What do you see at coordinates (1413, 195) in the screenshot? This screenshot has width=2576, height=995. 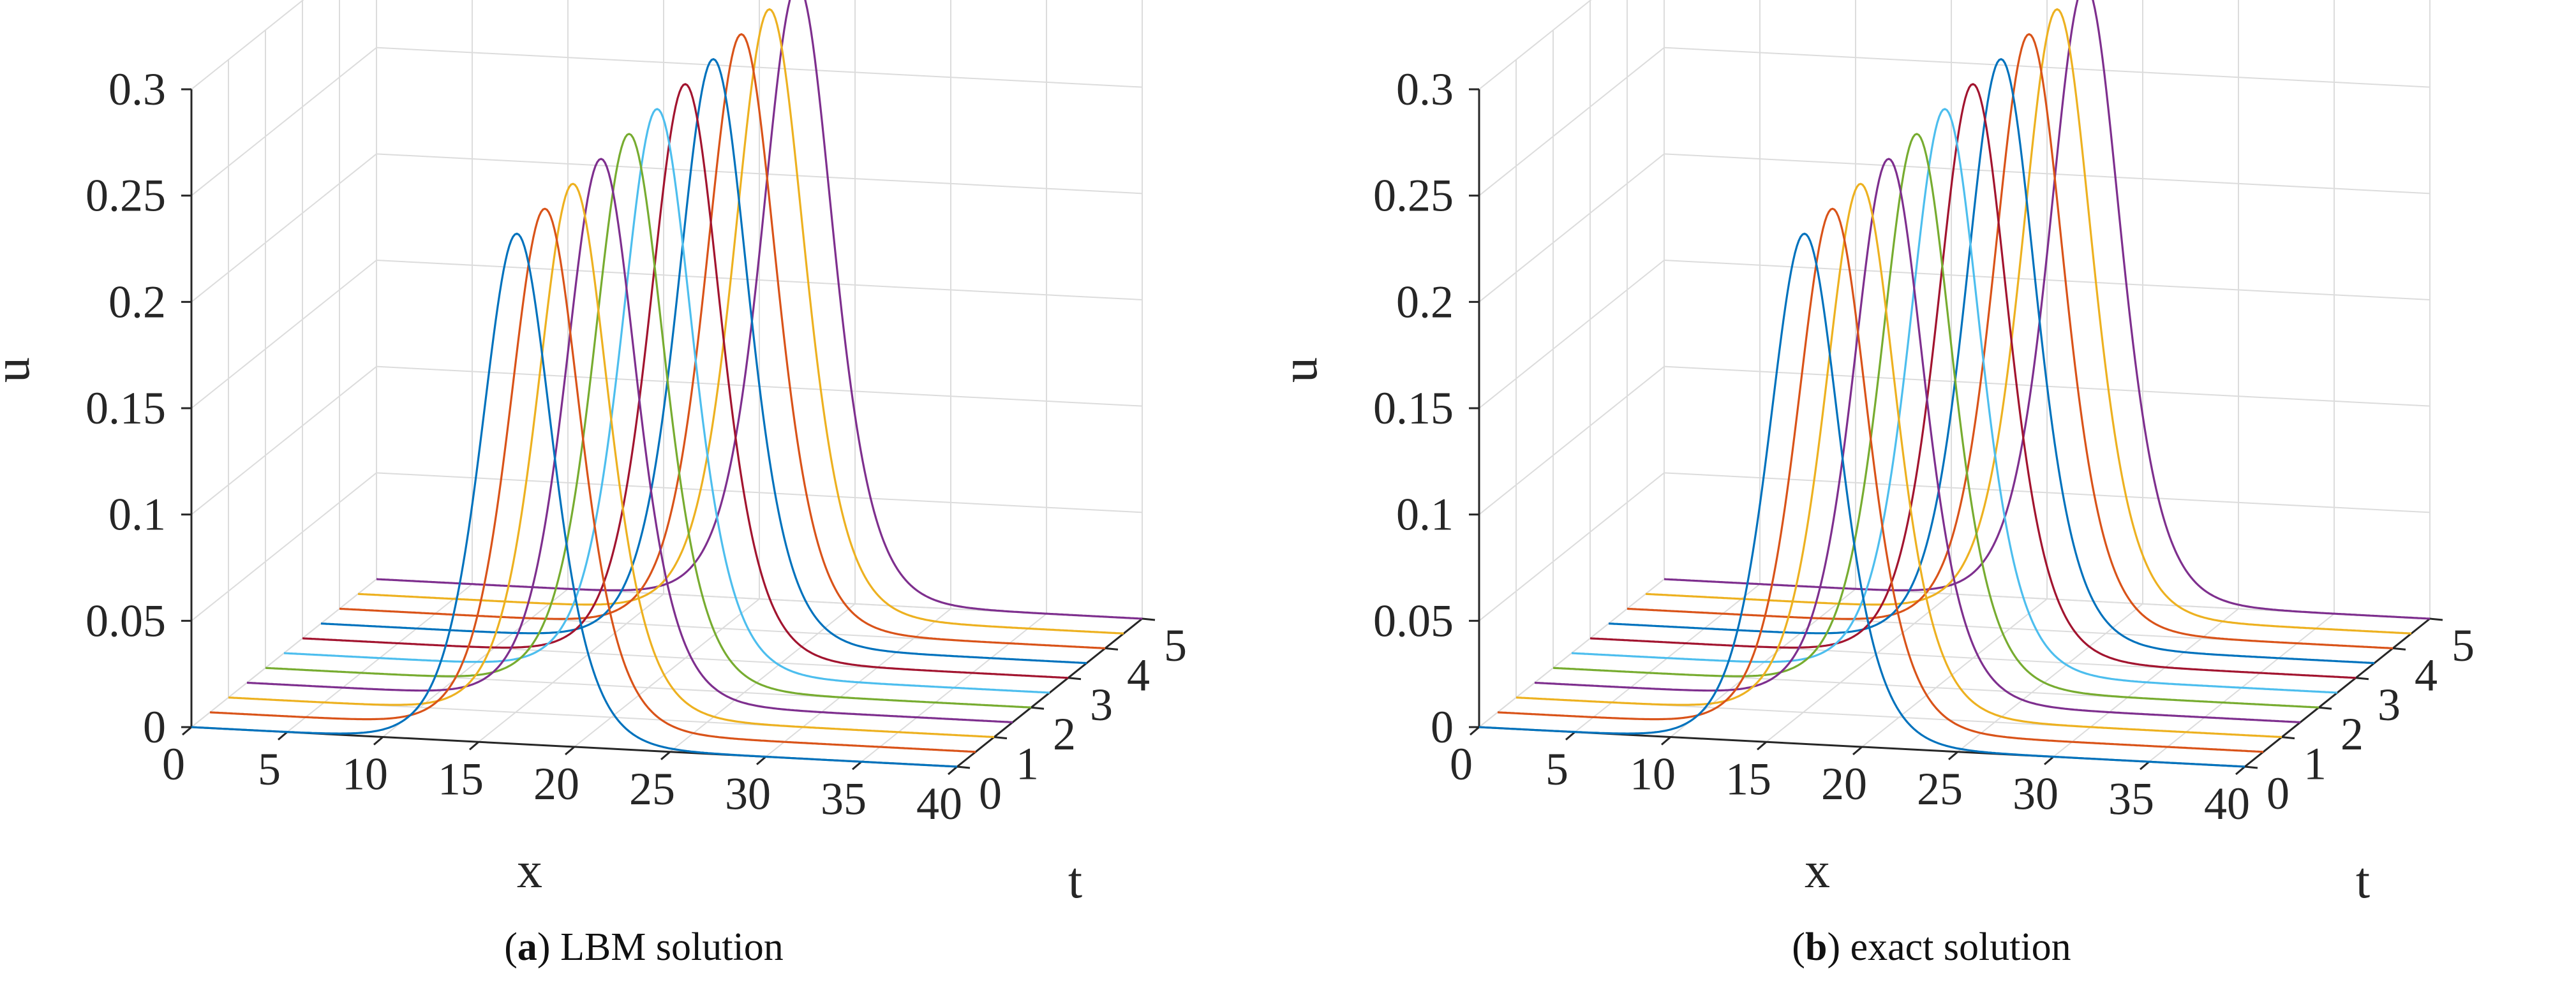 I see `chart-b-u-tick-label-5: 0.25` at bounding box center [1413, 195].